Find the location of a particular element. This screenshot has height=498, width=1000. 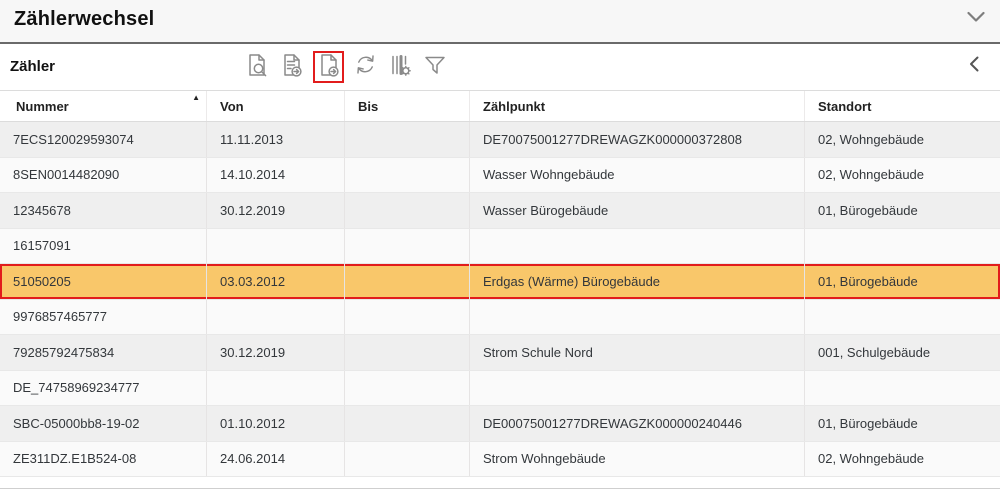

cell-von: 03.03.2012 is located at coordinates (276, 281).